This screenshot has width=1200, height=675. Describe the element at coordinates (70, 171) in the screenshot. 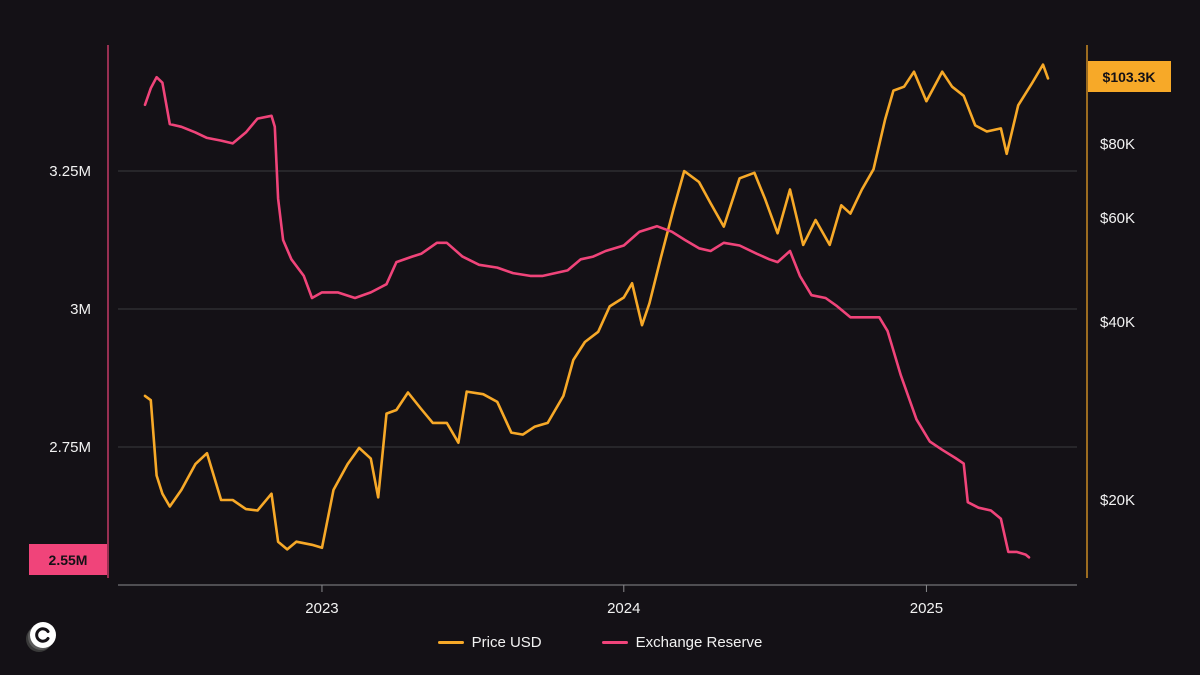

I see `left-tick-label-2: 3.25M` at that location.